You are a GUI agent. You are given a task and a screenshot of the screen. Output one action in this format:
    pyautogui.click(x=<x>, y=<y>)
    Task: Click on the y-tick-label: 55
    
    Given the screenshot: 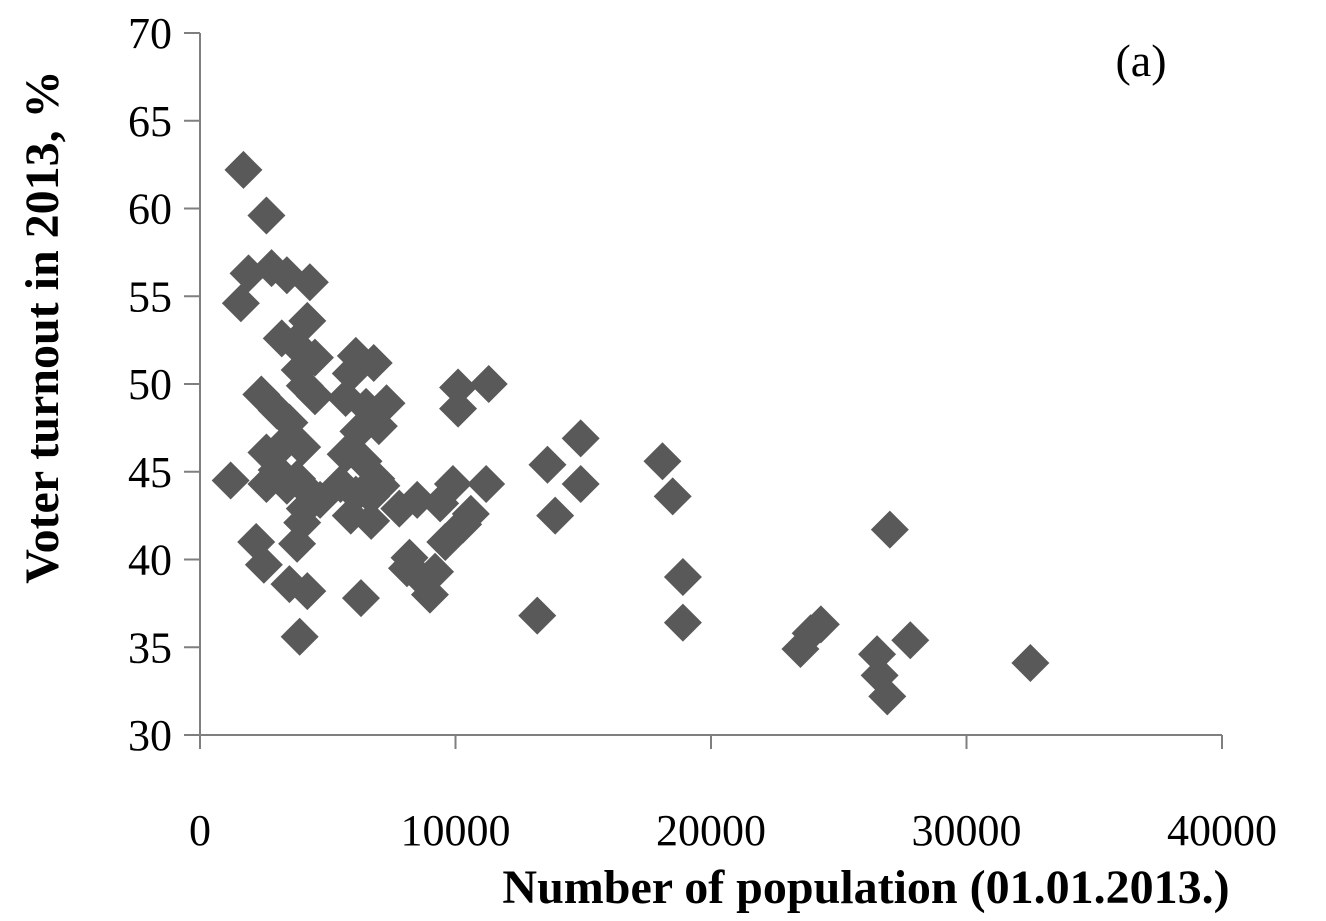 What is the action you would take?
    pyautogui.click(x=150, y=296)
    